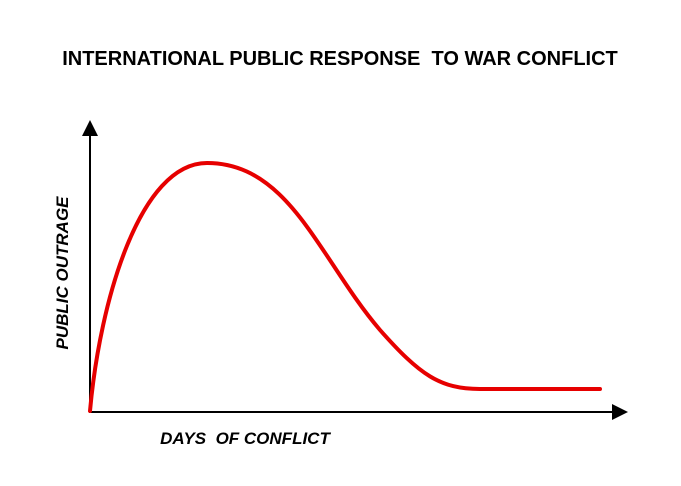 The height and width of the screenshot is (486, 681). I want to click on x-axis-arrow, so click(620, 412).